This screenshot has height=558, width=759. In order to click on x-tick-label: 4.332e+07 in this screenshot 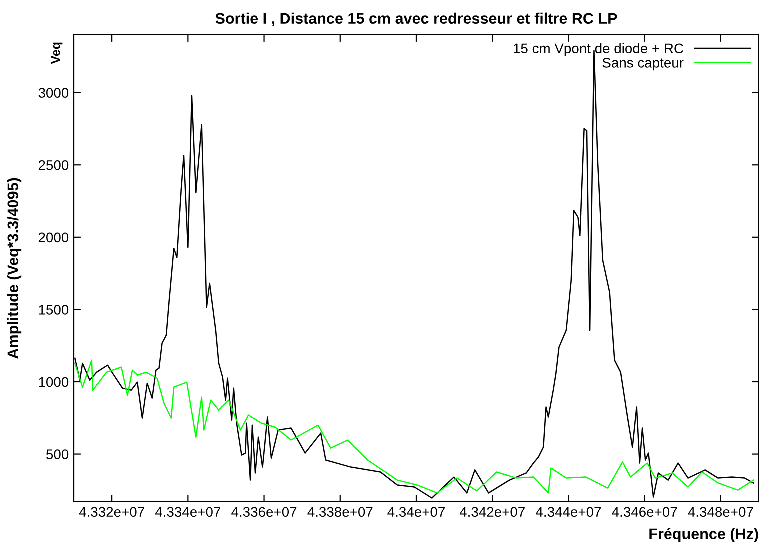, I will do `click(111, 512)`.